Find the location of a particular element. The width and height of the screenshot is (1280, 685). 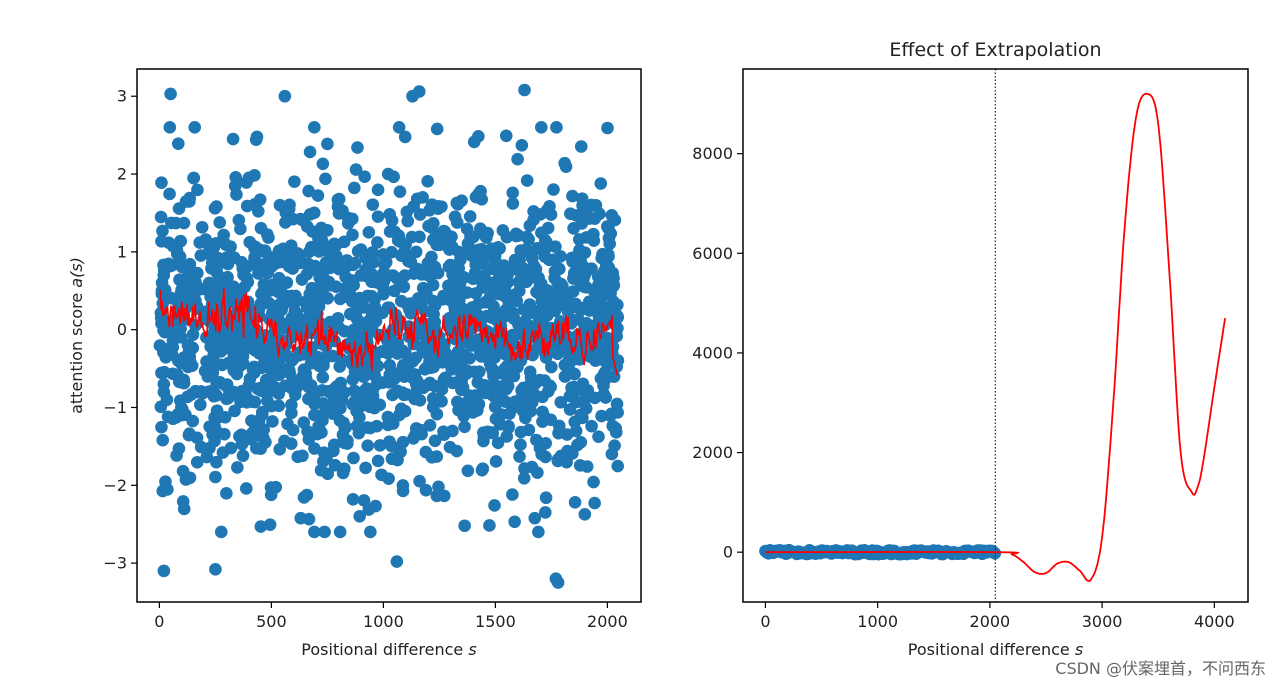

right-y-tick-label: 2000 is located at coordinates (712, 452).